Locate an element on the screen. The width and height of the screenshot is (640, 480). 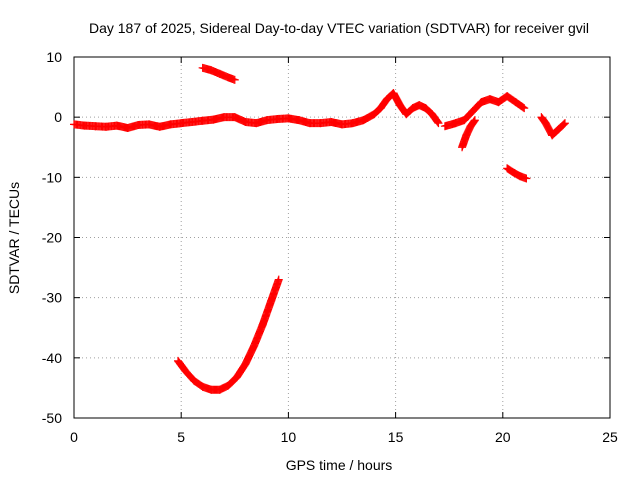
x-tick-label: 0 is located at coordinates (74, 437).